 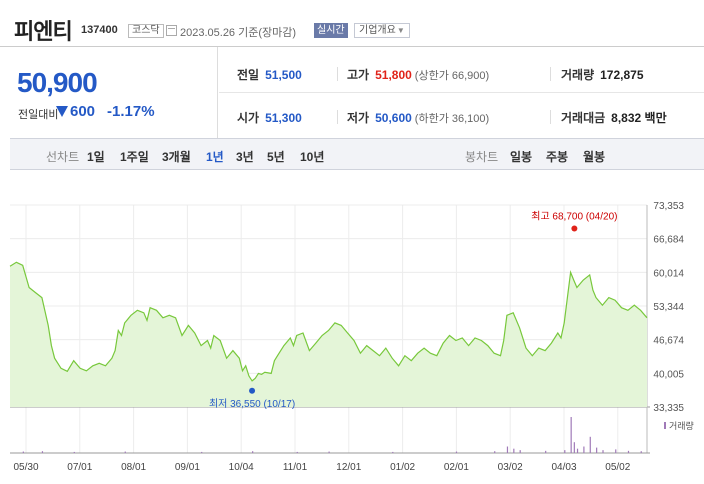 What do you see at coordinates (668, 341) in the screenshot?
I see `y-tick-label: 46,674` at bounding box center [668, 341].